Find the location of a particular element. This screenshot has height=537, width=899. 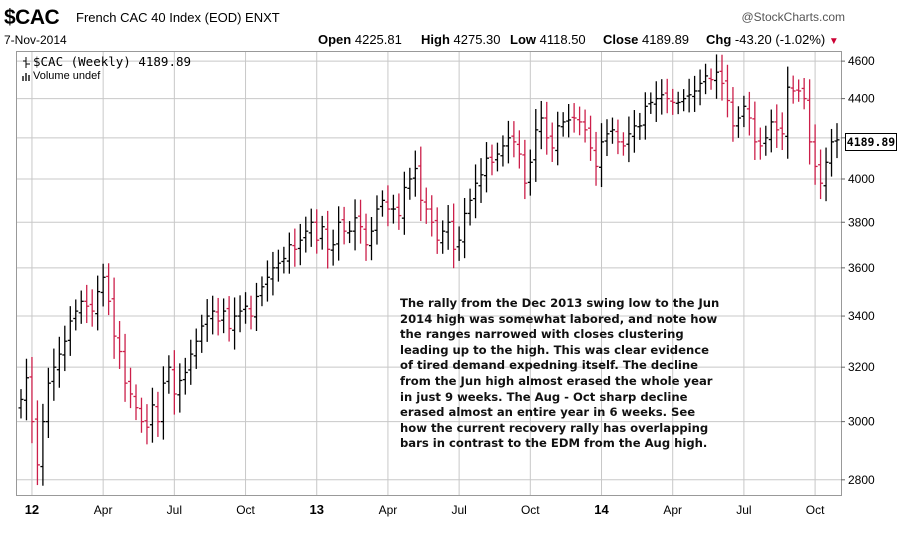

close-readout: Close 4189.89 is located at coordinates (646, 39).